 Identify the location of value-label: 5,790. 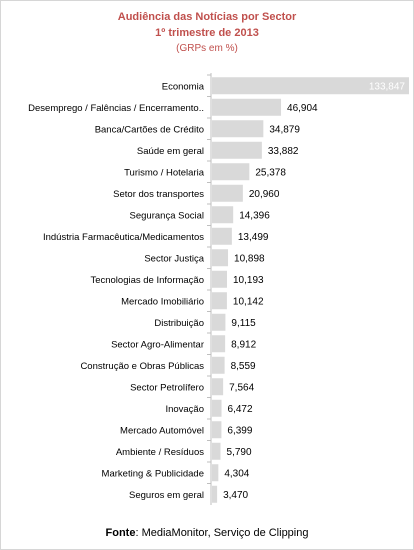
(239, 452).